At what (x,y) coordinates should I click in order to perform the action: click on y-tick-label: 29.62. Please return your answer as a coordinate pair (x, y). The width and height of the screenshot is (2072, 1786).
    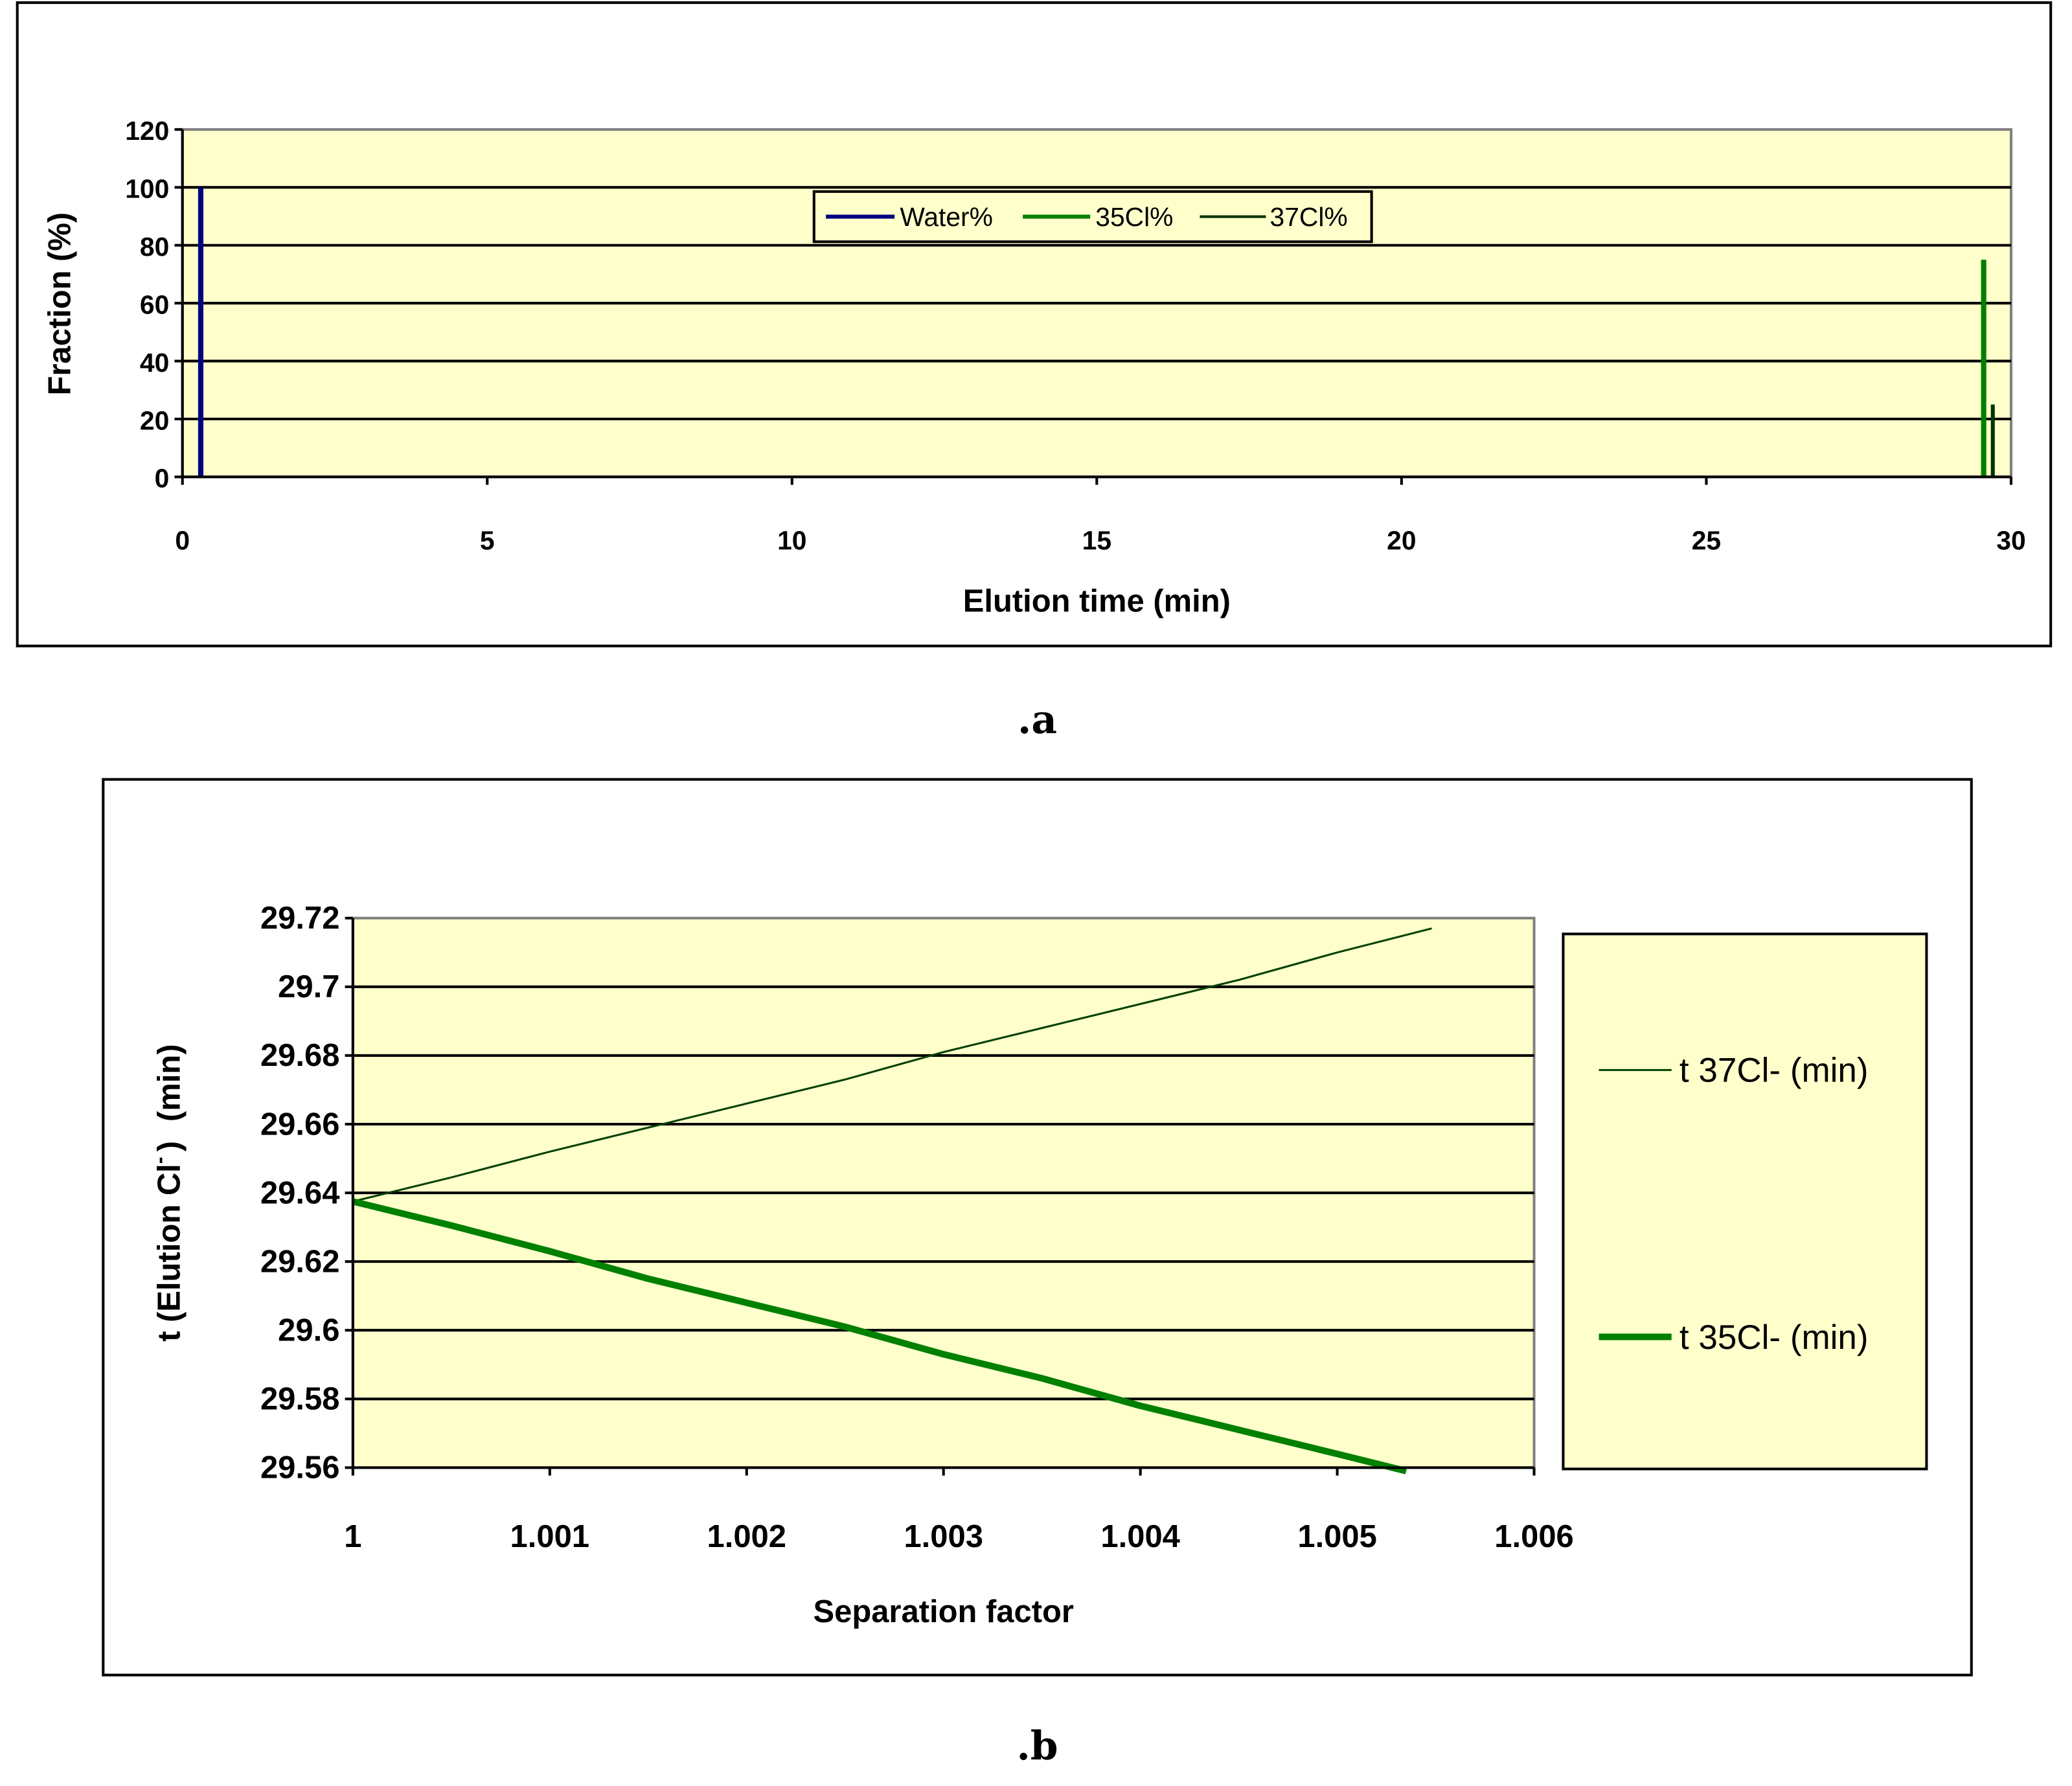
    Looking at the image, I should click on (299, 1261).